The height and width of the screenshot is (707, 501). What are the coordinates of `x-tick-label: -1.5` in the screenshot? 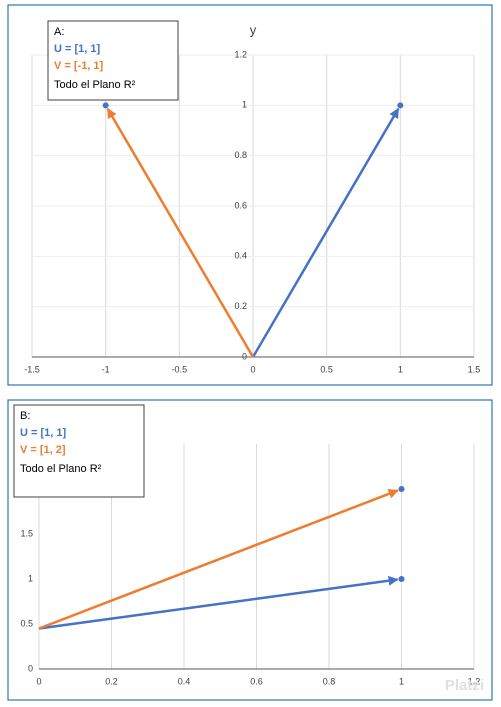 It's located at (32, 369).